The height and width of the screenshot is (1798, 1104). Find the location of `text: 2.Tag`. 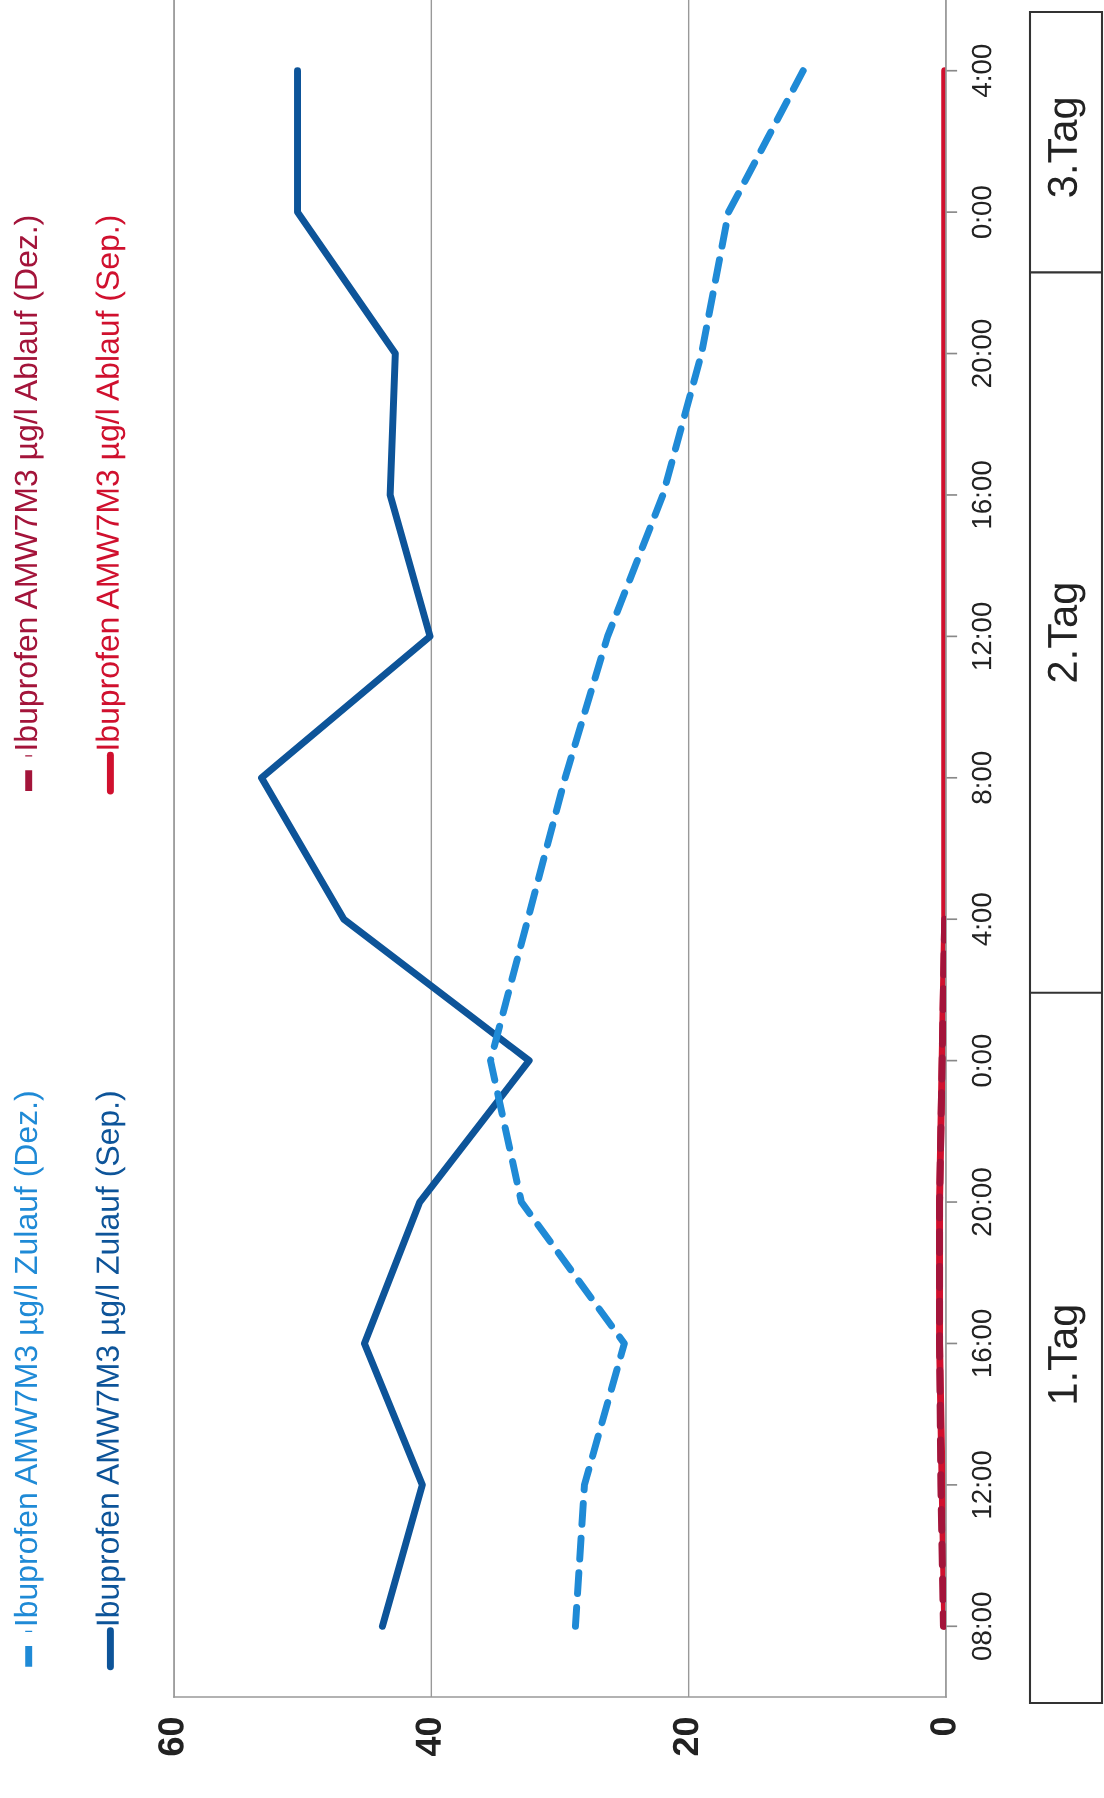

text: 2.Tag is located at coordinates (1066, 633).